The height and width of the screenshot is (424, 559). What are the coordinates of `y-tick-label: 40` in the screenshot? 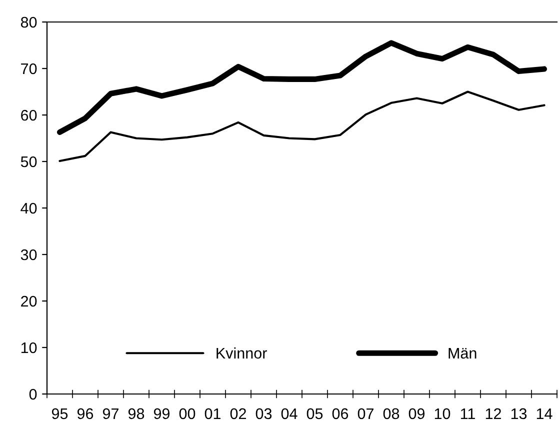 It's located at (28, 208).